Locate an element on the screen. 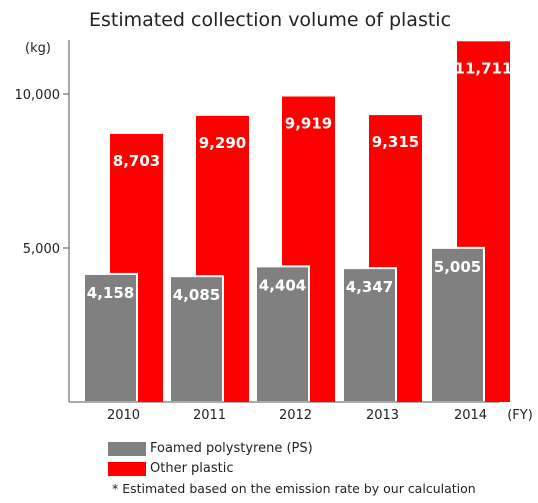 This screenshot has width=538, height=503. legend-item-ps: Foamed polystyrene (PS) is located at coordinates (210, 448).